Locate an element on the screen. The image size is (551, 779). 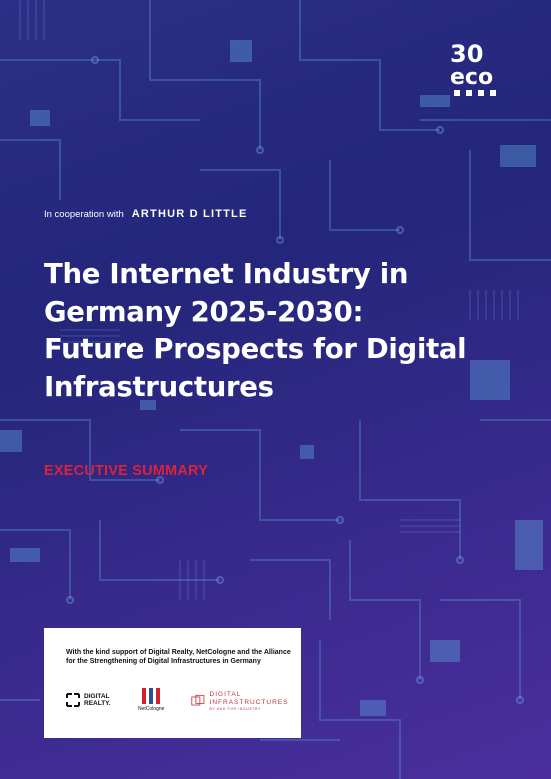
title-line: Infrastructures is located at coordinates (159, 386).